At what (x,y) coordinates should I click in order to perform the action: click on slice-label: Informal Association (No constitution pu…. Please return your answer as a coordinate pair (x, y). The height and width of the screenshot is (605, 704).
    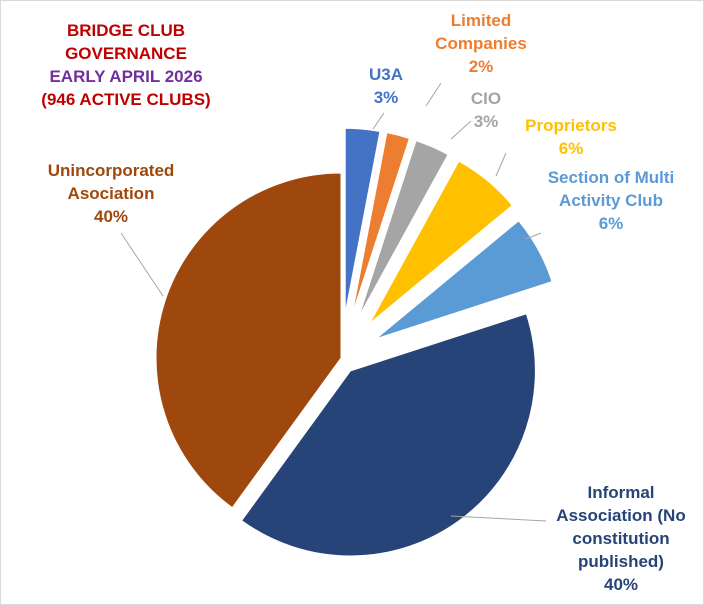
    Looking at the image, I should click on (621, 538).